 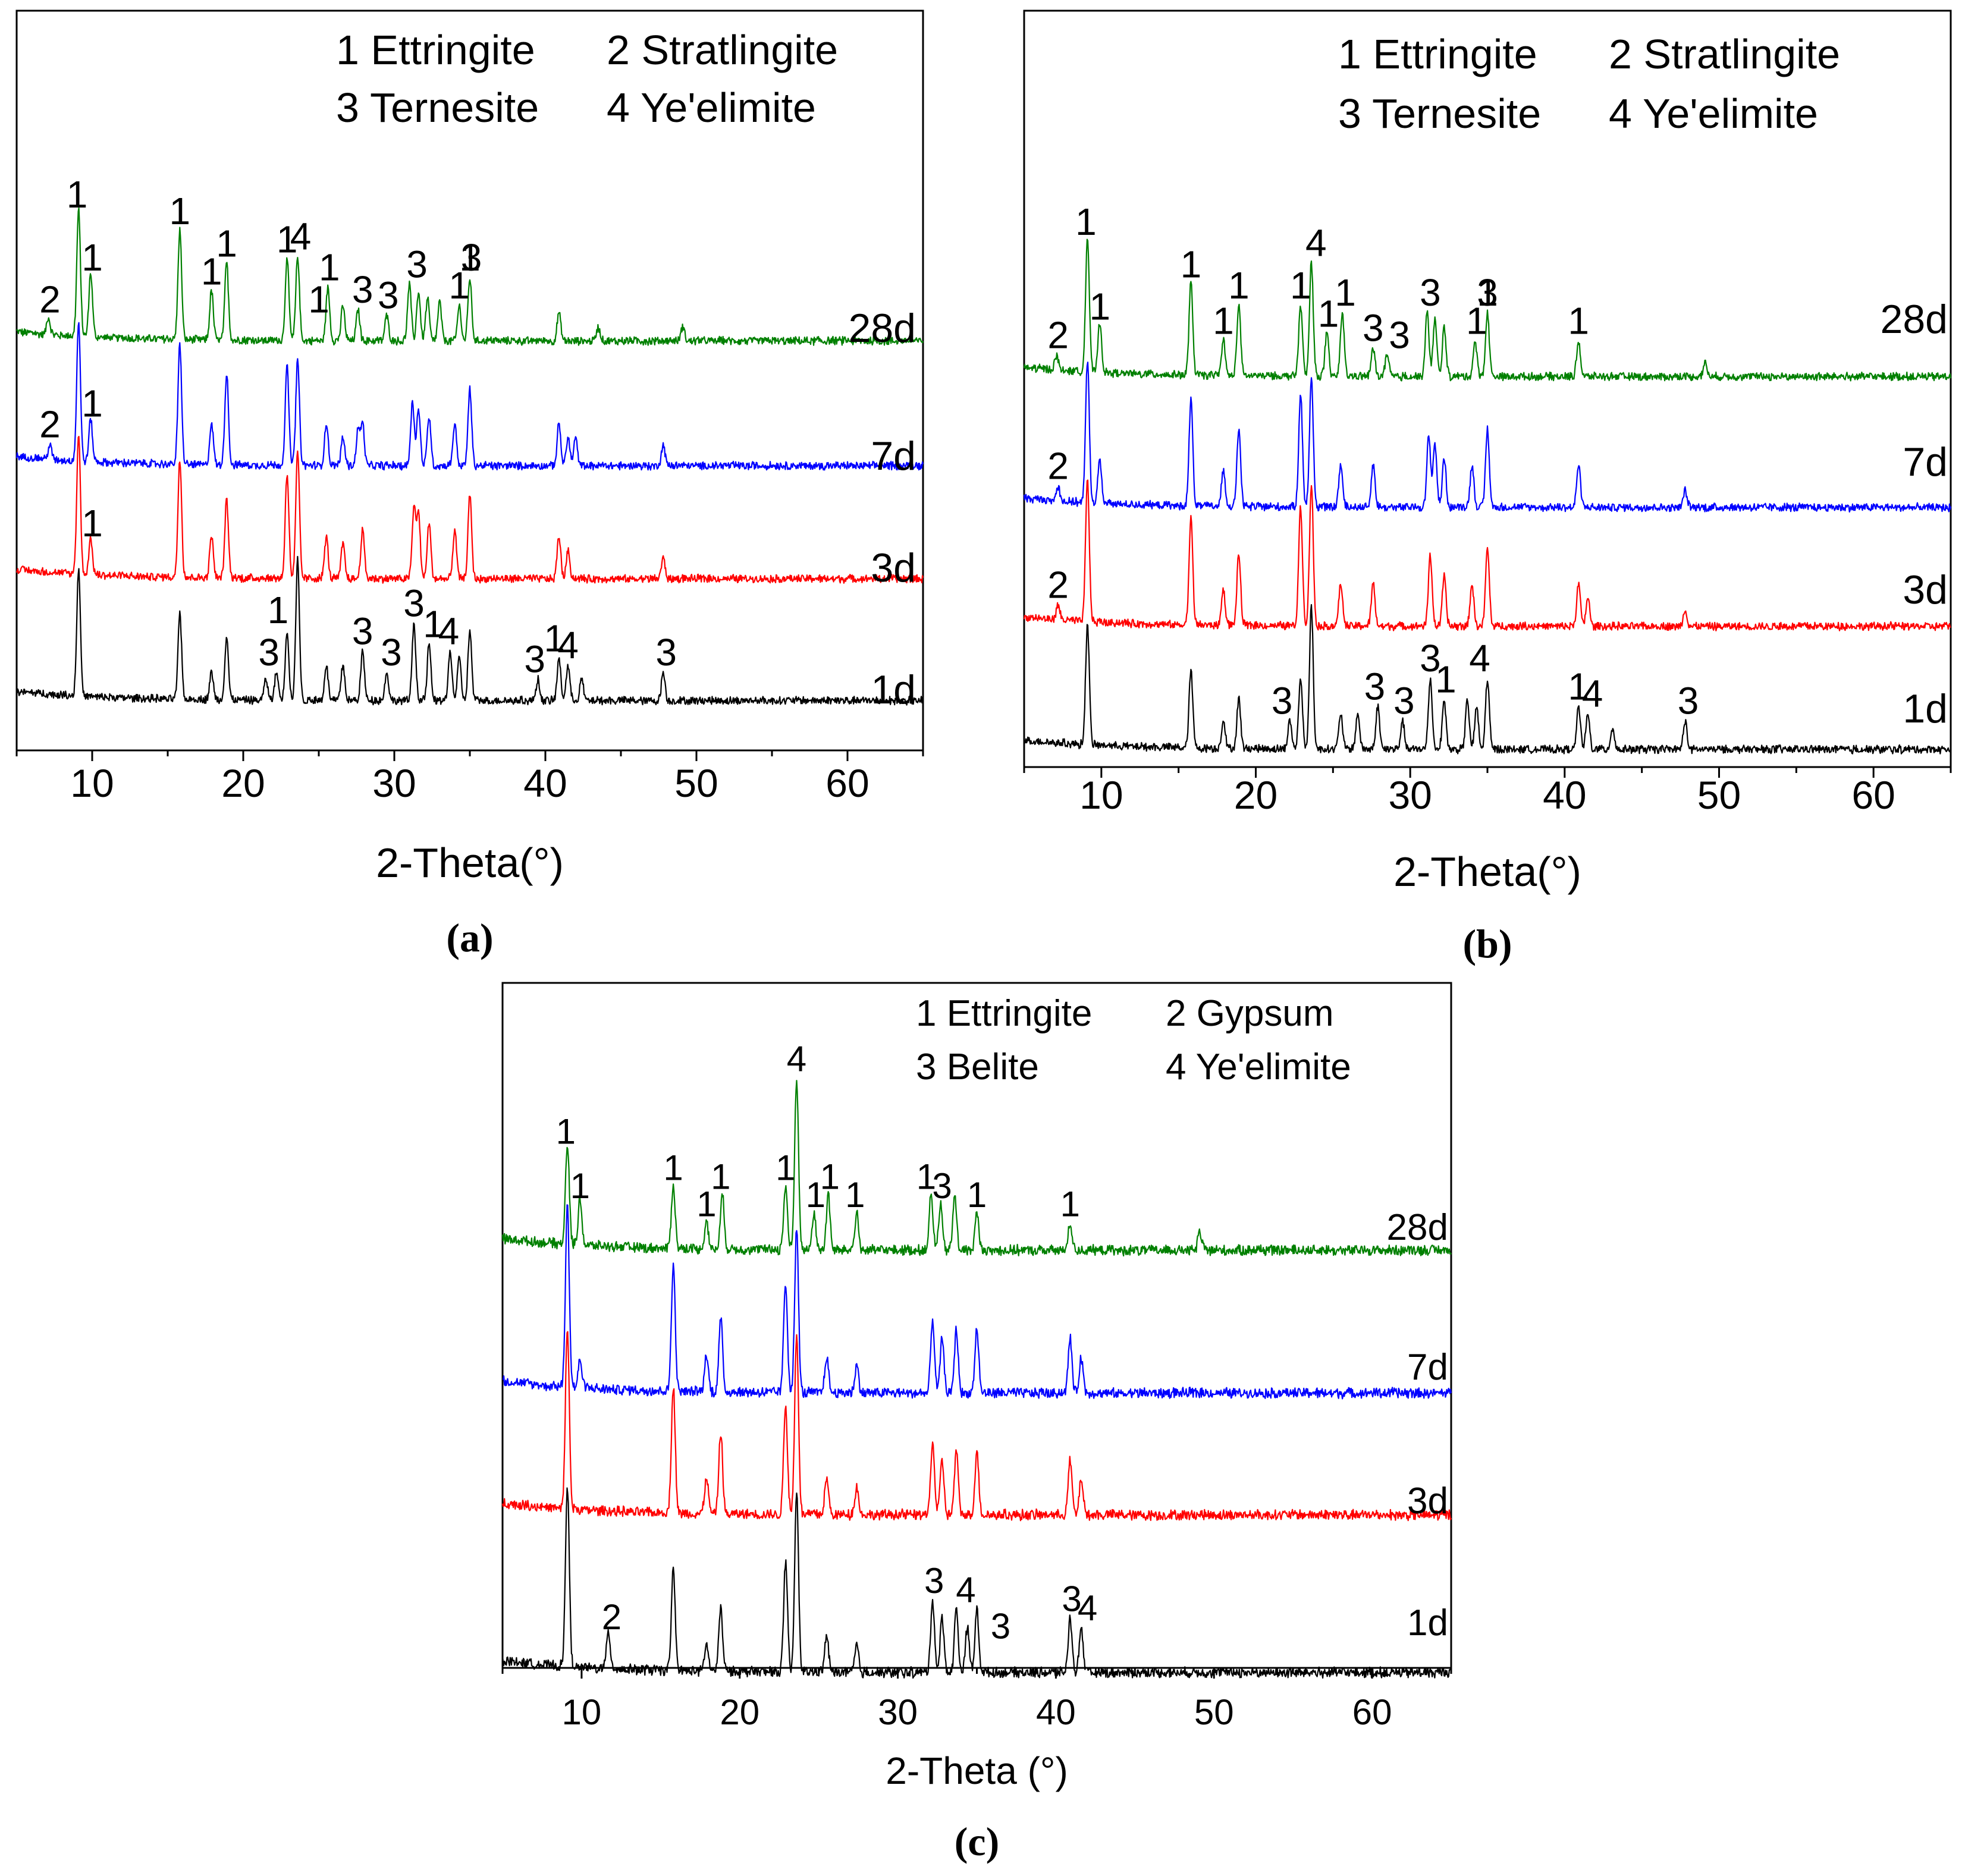 I want to click on series-label-7d: 7d, so click(x=893, y=456).